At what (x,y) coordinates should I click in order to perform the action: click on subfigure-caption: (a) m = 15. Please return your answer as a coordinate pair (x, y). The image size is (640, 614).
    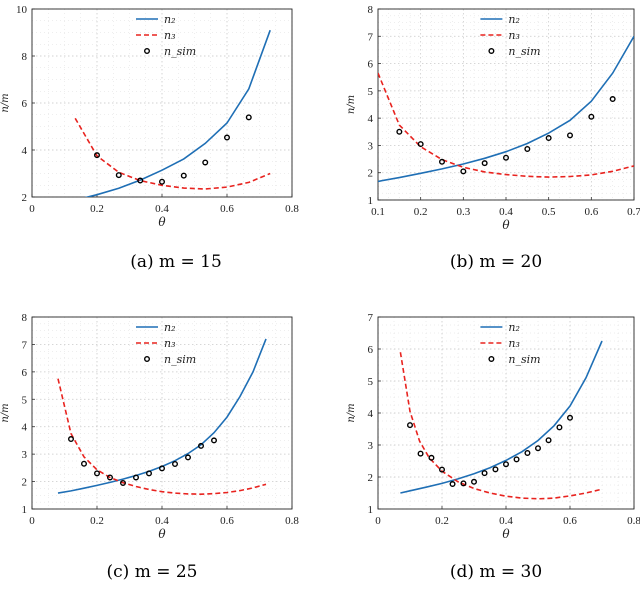
    Looking at the image, I should click on (176, 262).